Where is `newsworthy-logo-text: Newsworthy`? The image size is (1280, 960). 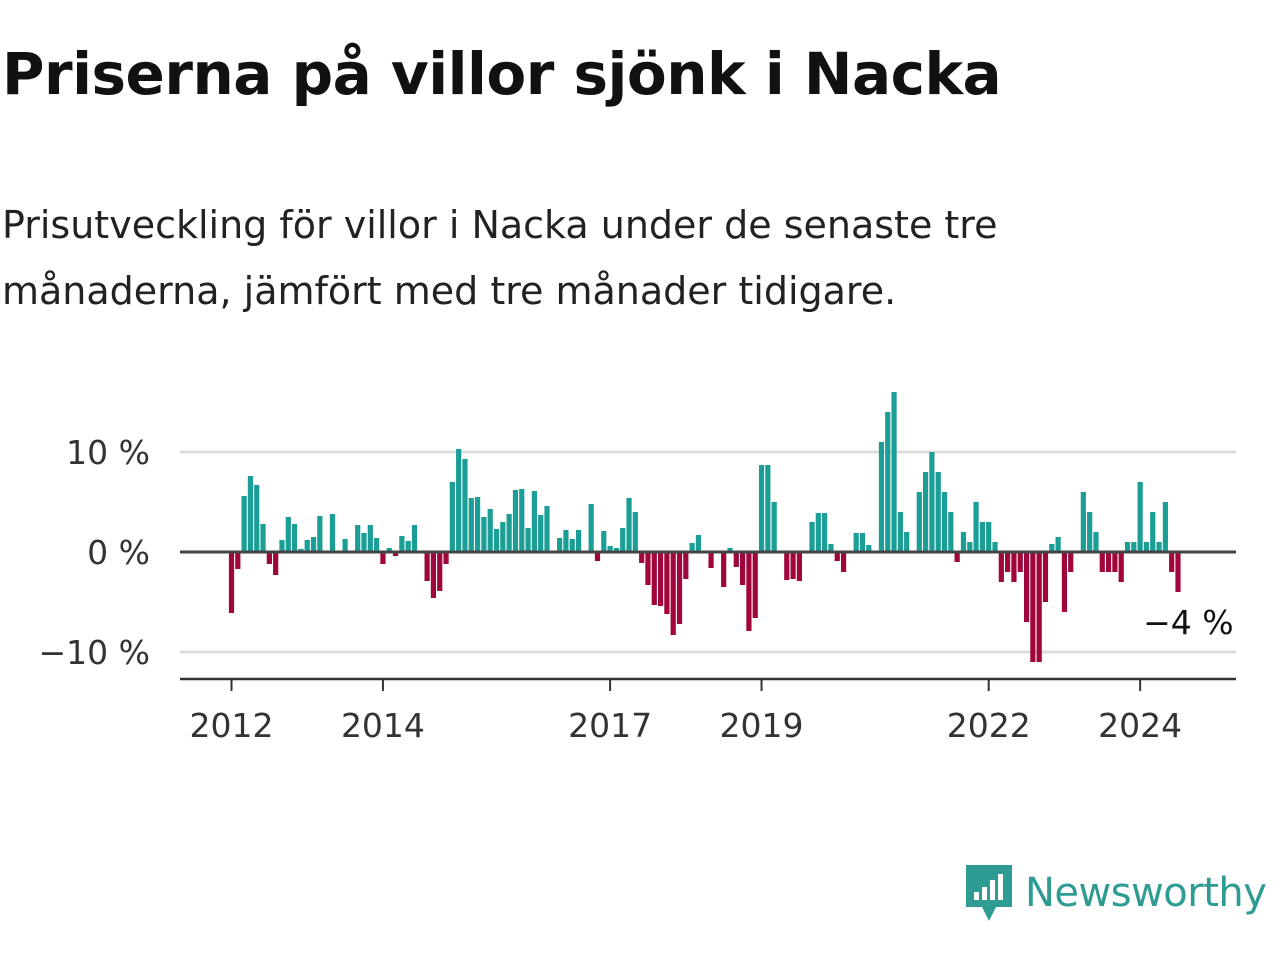 newsworthy-logo-text: Newsworthy is located at coordinates (1146, 893).